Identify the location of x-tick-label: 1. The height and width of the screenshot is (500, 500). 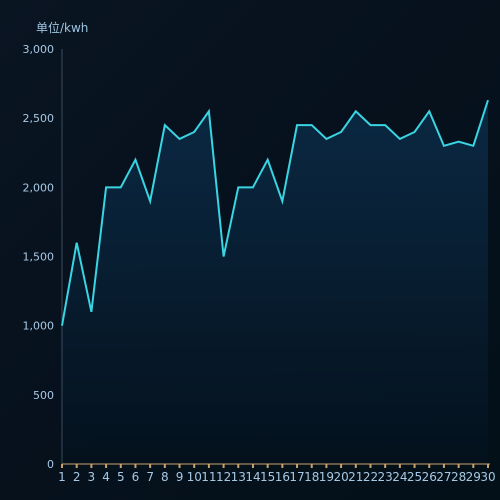
(62, 477).